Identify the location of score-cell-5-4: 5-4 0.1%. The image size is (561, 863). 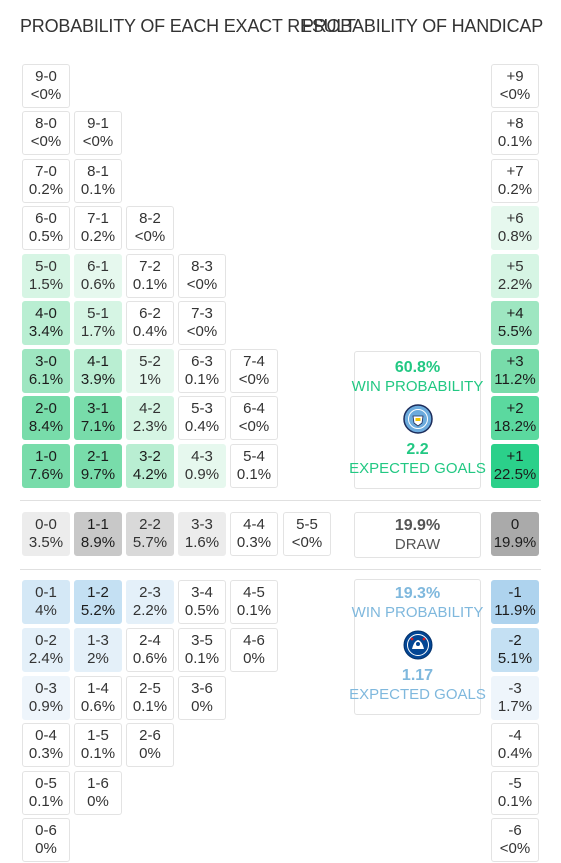
(254, 466).